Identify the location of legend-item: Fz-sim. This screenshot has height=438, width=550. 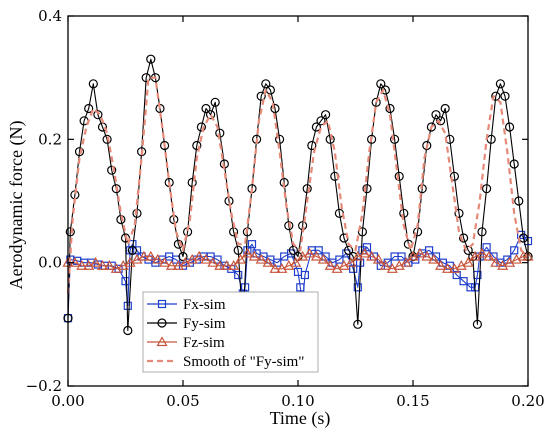
(186, 343).